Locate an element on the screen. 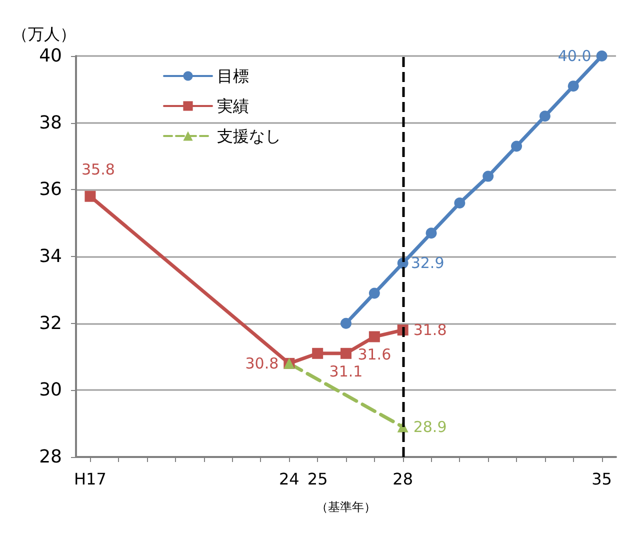 The image size is (638, 537). data-label: 31.8 is located at coordinates (430, 330).